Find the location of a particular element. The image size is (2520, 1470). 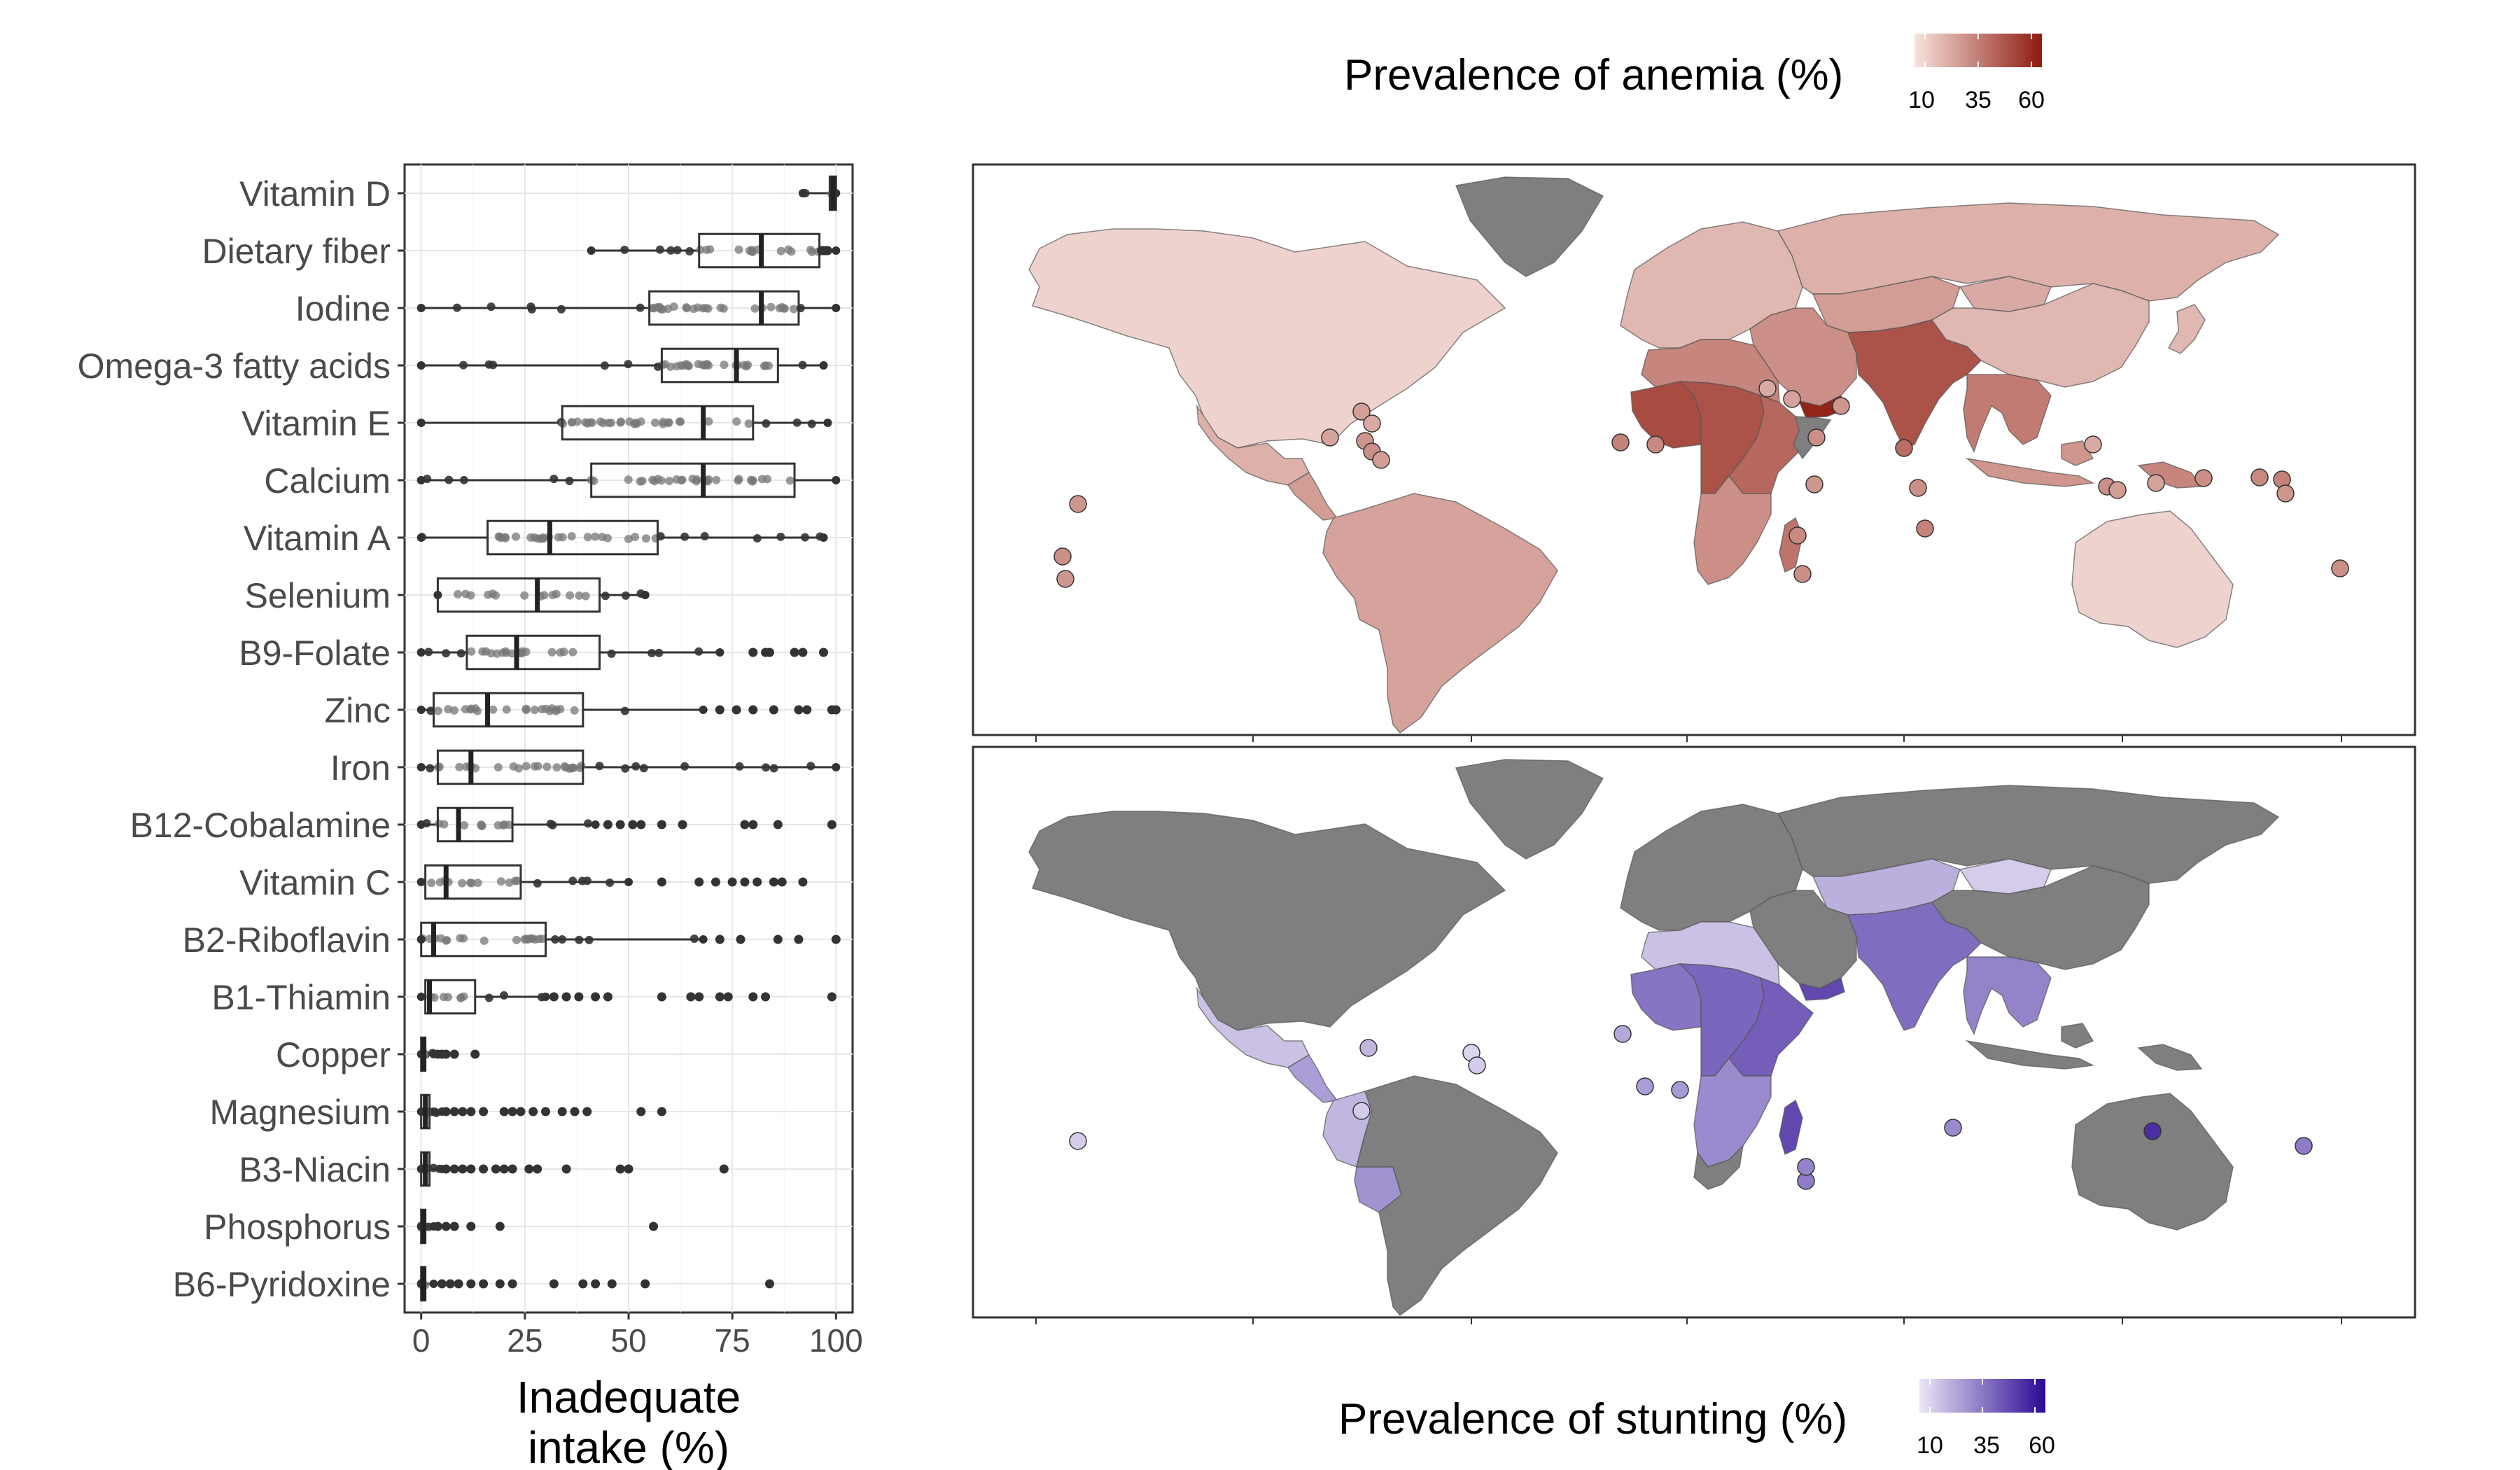

y-label-dietary-fiber: Dietary fiber is located at coordinates (296, 251).